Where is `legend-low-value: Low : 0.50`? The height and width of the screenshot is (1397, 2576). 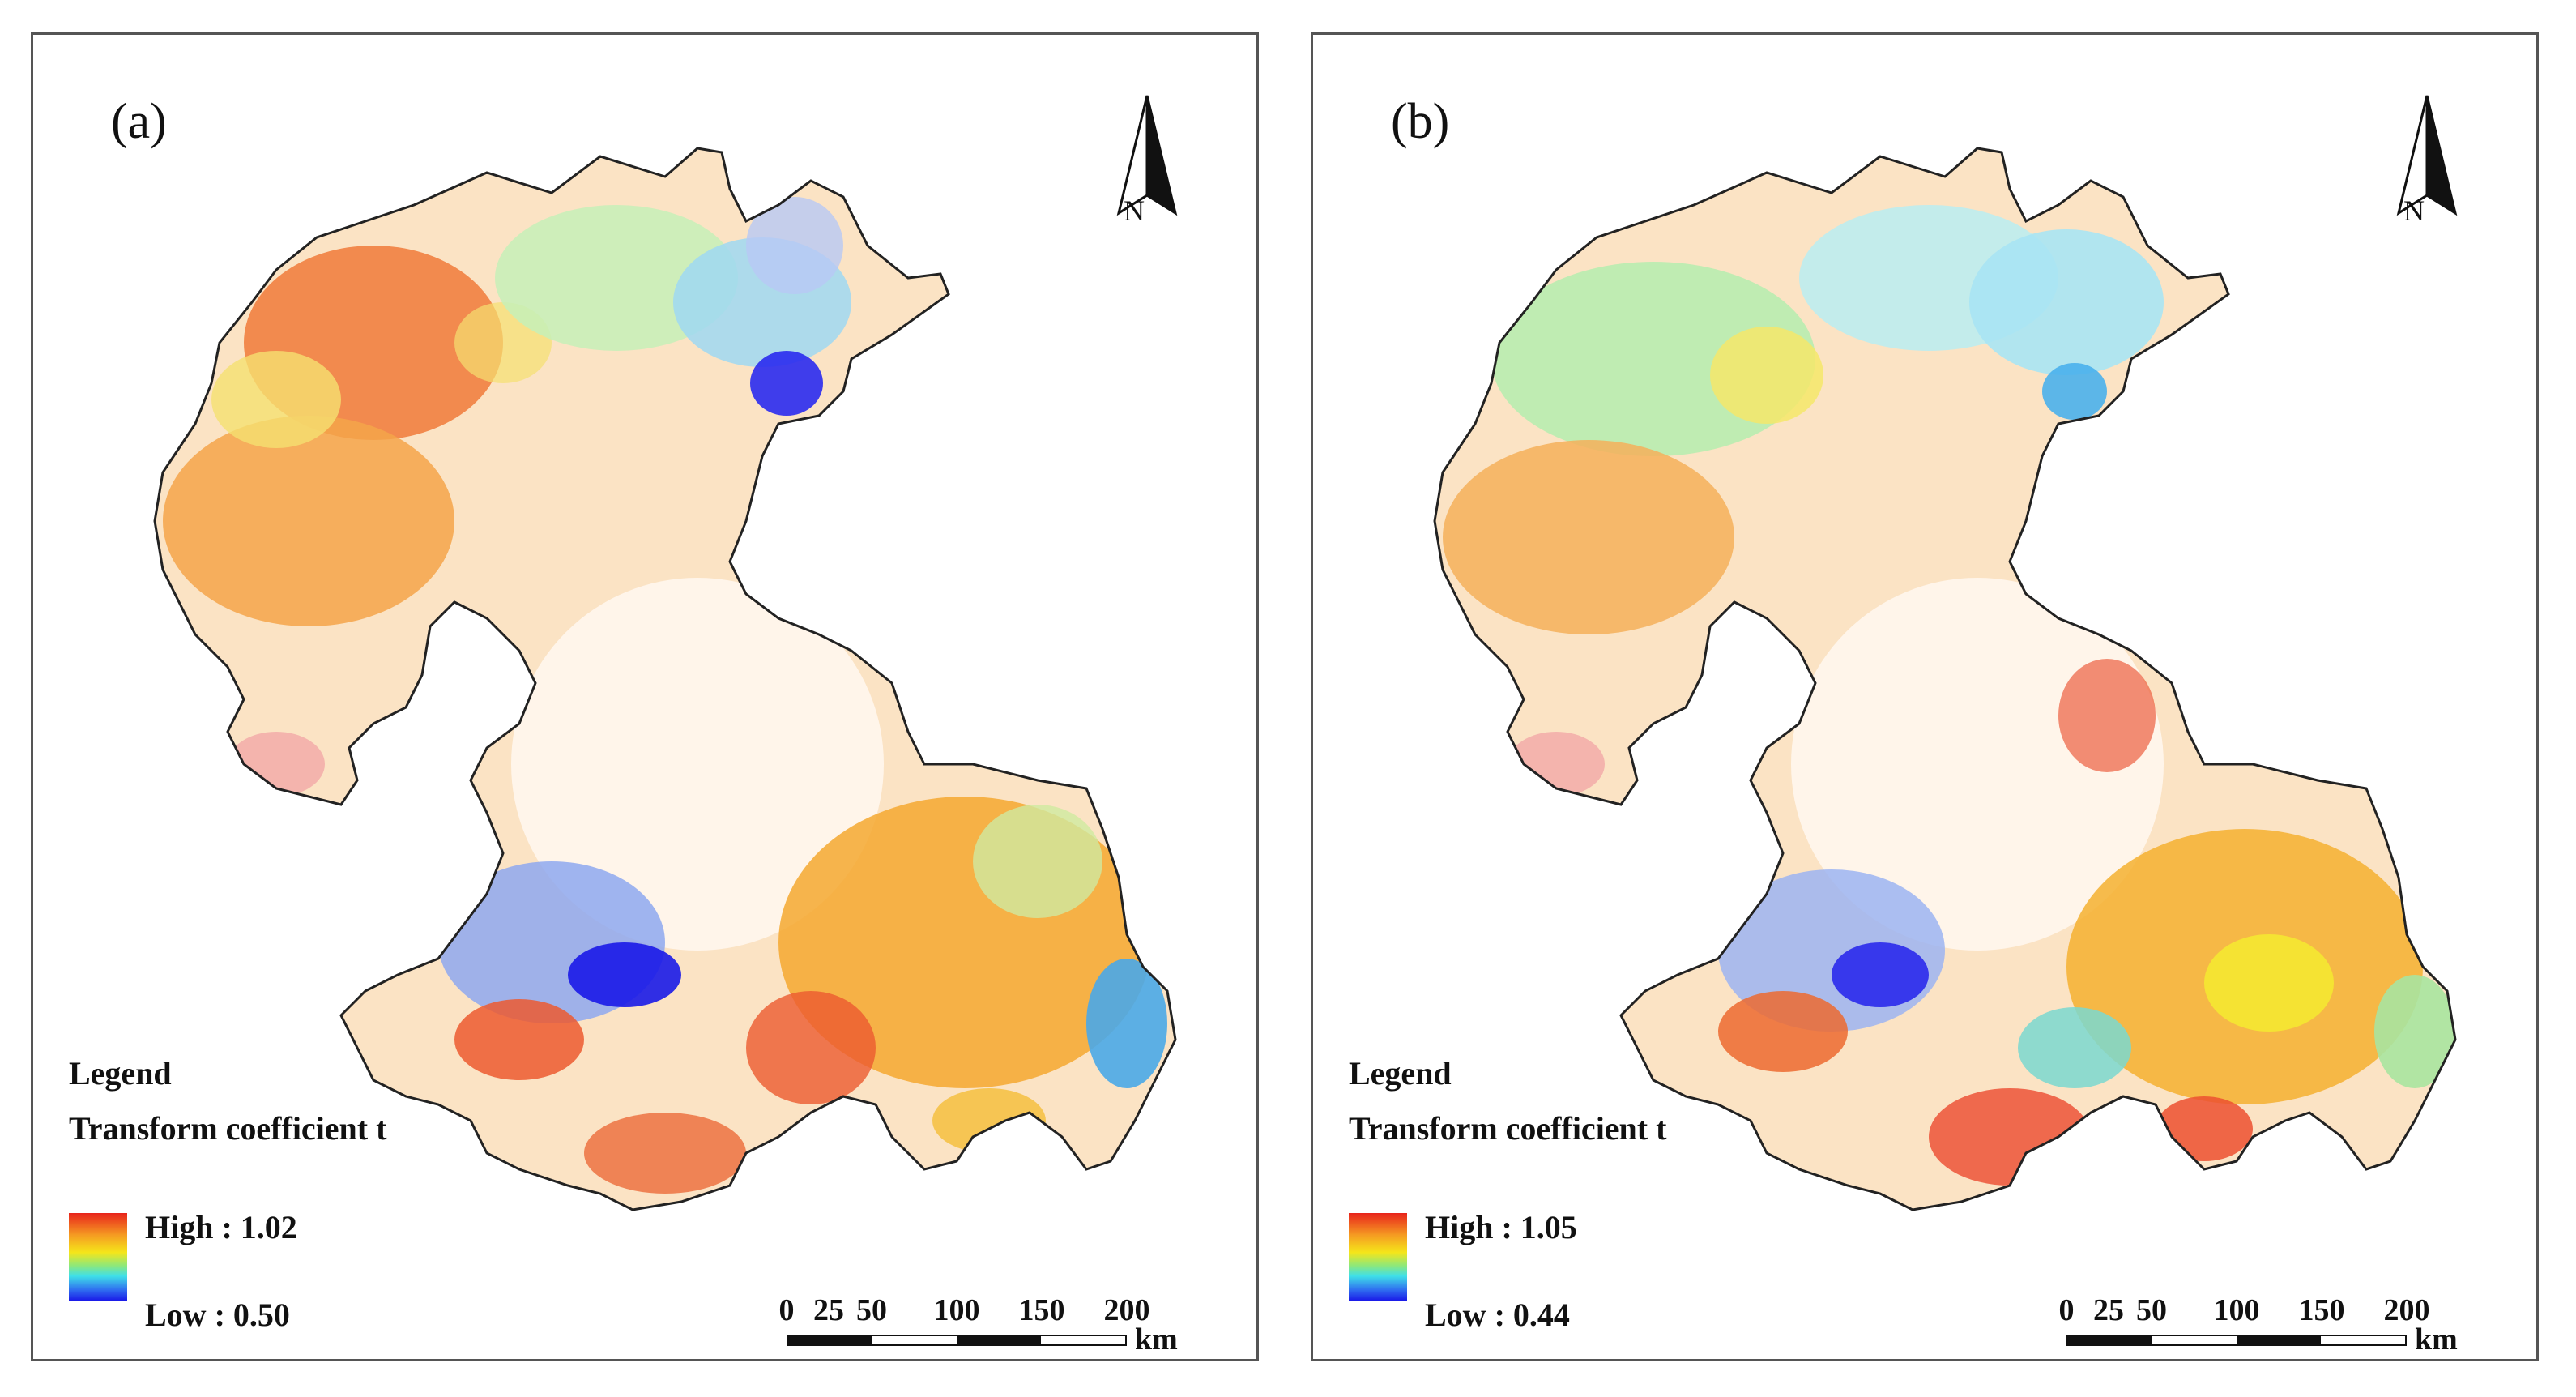 legend-low-value: Low : 0.50 is located at coordinates (217, 1315).